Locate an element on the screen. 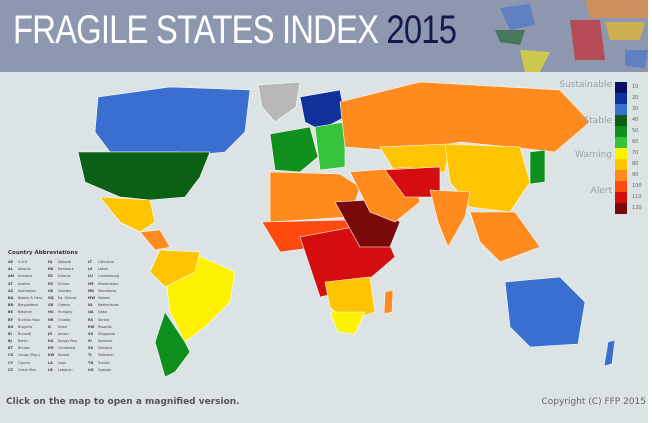 This screenshot has width=652, height=423. region-mexico is located at coordinates (127, 214).